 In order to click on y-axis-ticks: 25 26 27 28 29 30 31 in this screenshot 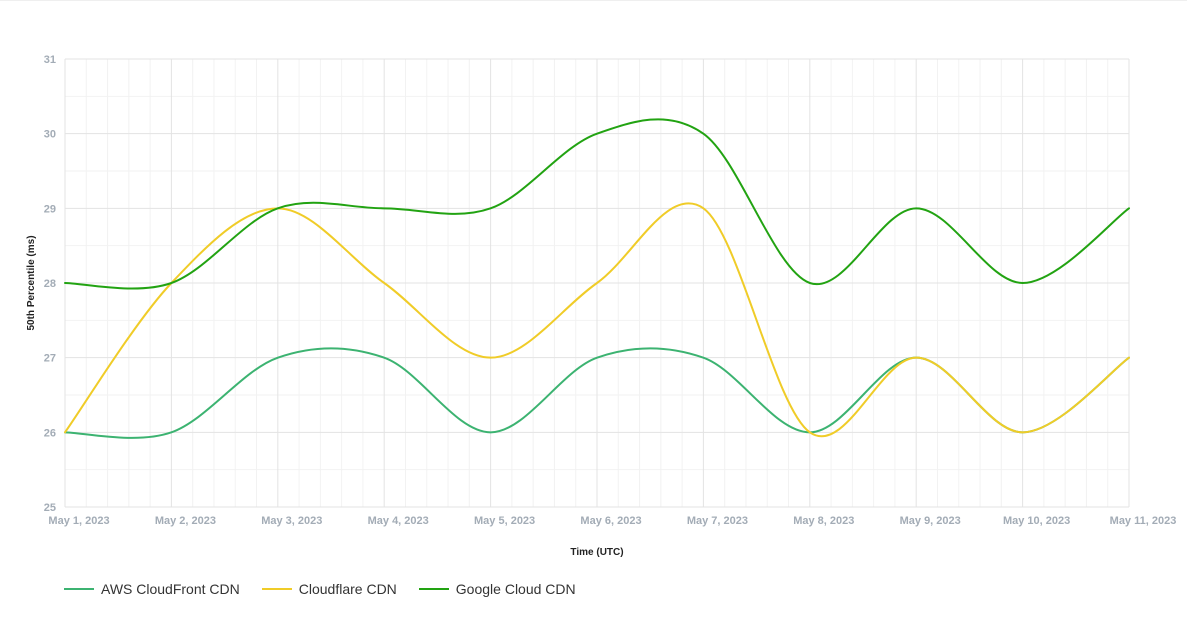, I will do `click(50, 284)`.